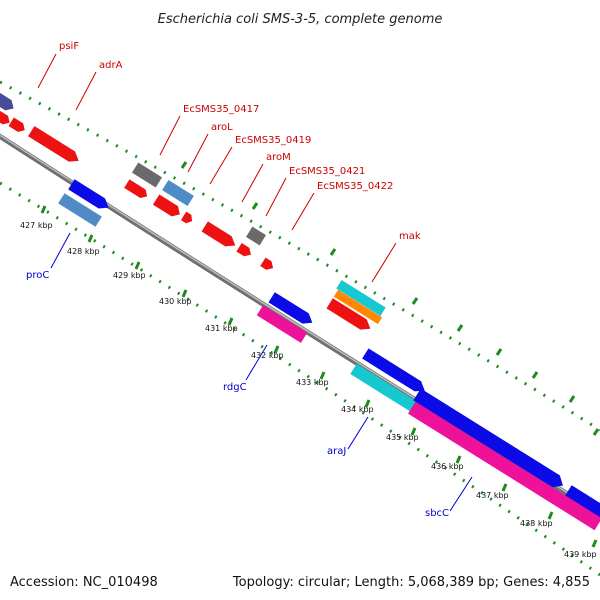 This screenshot has width=600, height=600. Describe the element at coordinates (175, 301) in the screenshot. I see `kbp-label: 430 kbp` at that location.